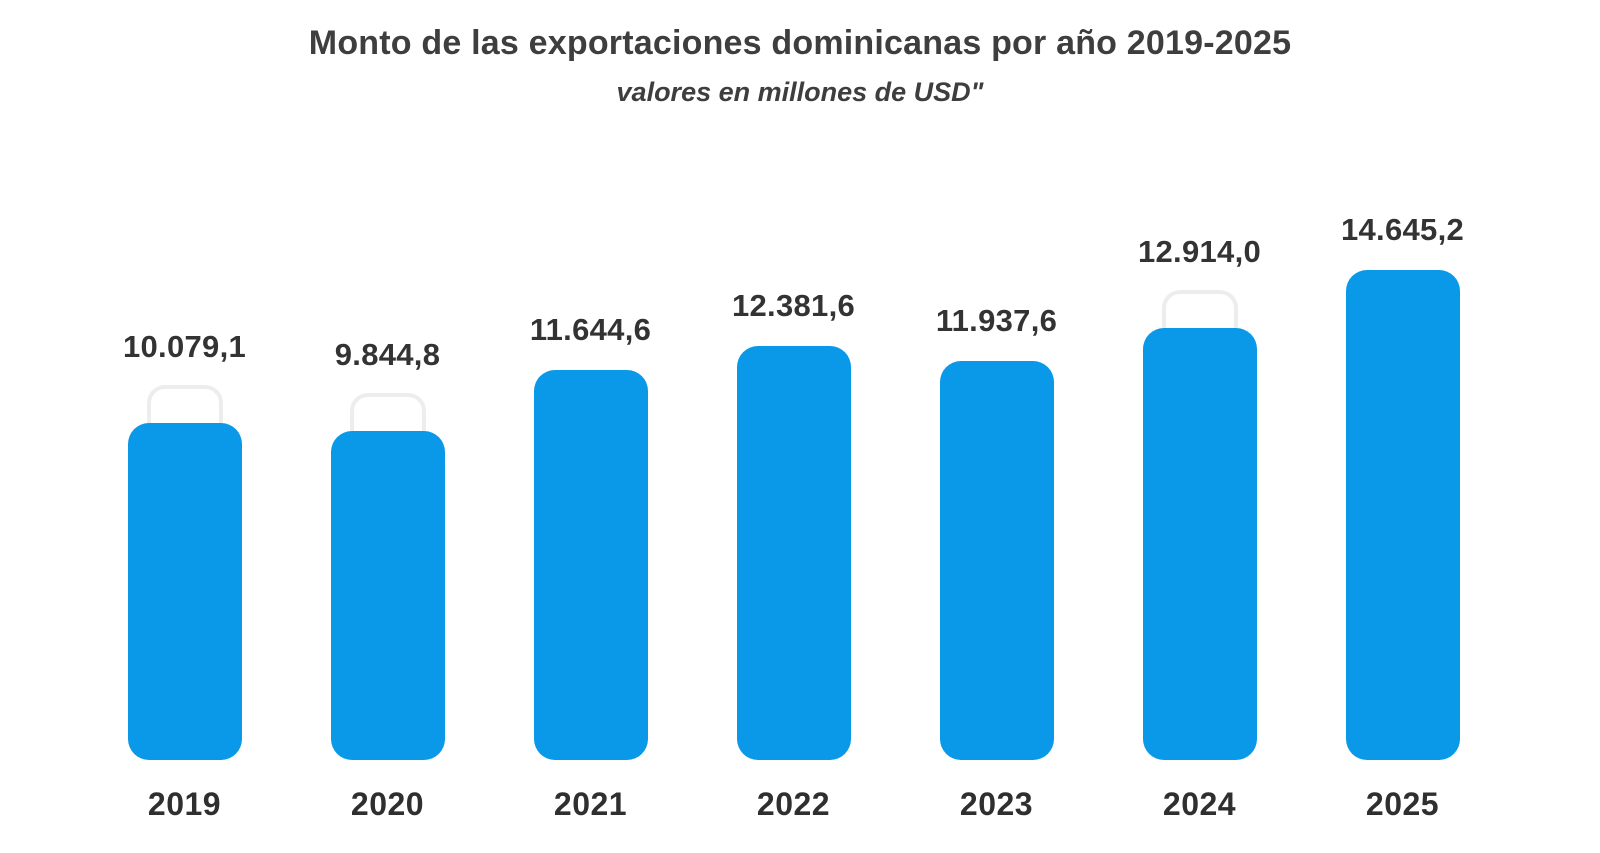 Image resolution: width=1600 pixels, height=853 pixels. I want to click on bar-2025, so click(1402, 515).